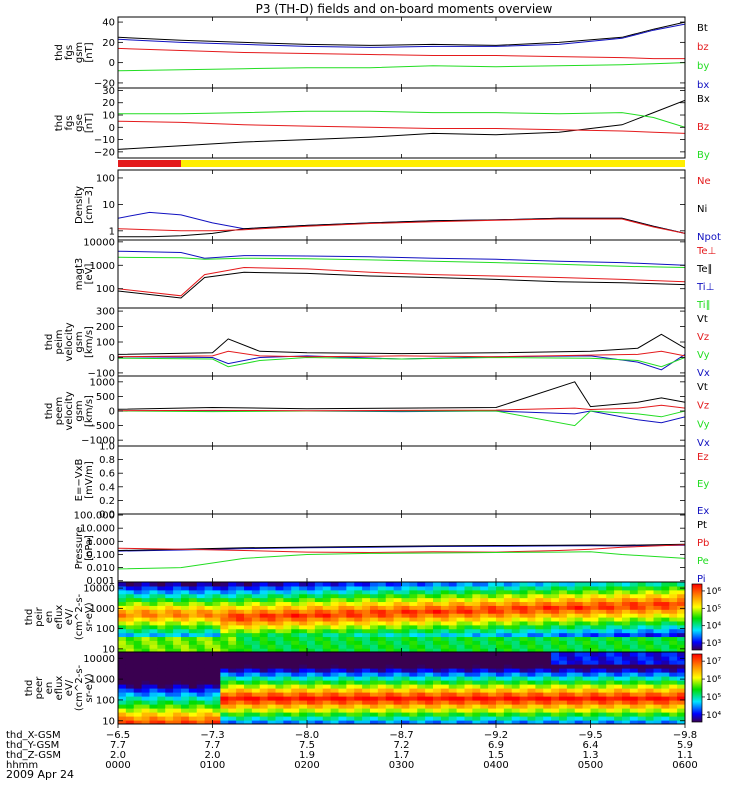  Describe the element at coordinates (703, 127) in the screenshot. I see `legend-Bz: Bz` at that location.